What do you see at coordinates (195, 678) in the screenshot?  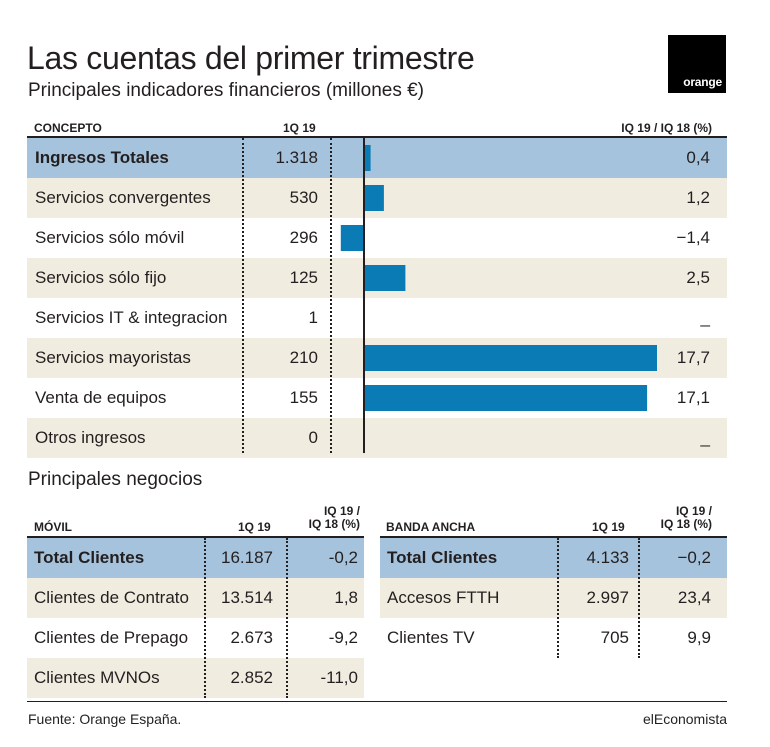 I see `table-row: Clientes MVNOs 2.852 -11,0` at bounding box center [195, 678].